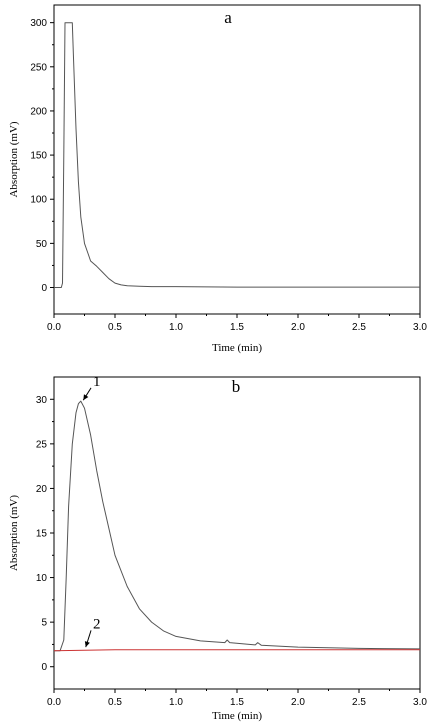 This screenshot has height=726, width=436. What do you see at coordinates (42, 534) in the screenshot?
I see `y-tick-label: 15` at bounding box center [42, 534].